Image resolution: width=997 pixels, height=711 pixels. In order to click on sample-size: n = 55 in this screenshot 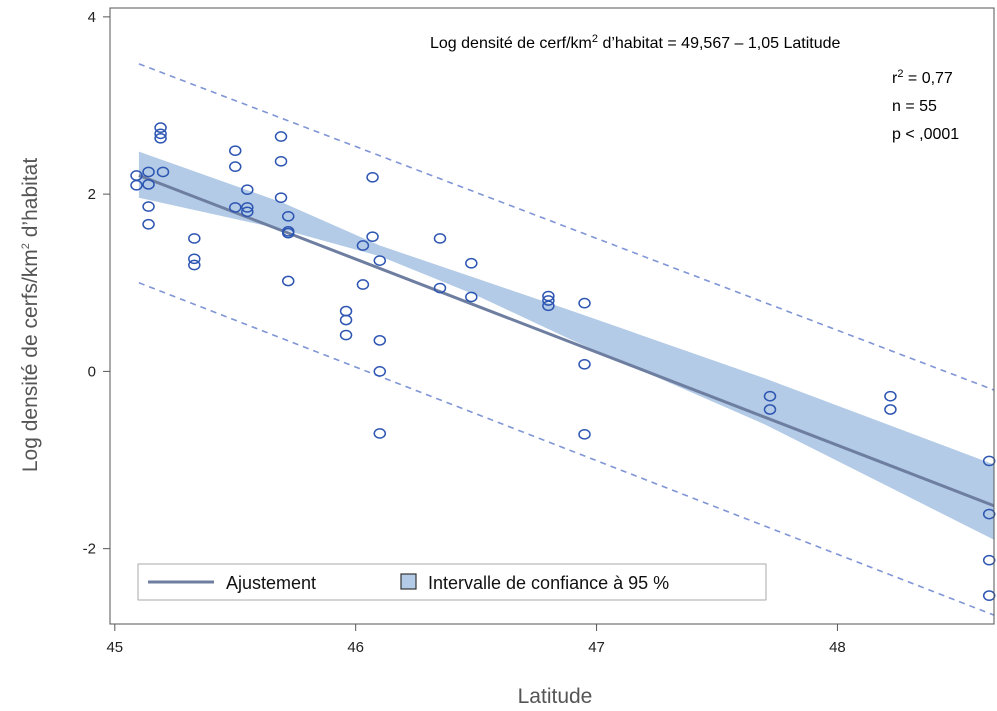, I will do `click(914, 106)`.